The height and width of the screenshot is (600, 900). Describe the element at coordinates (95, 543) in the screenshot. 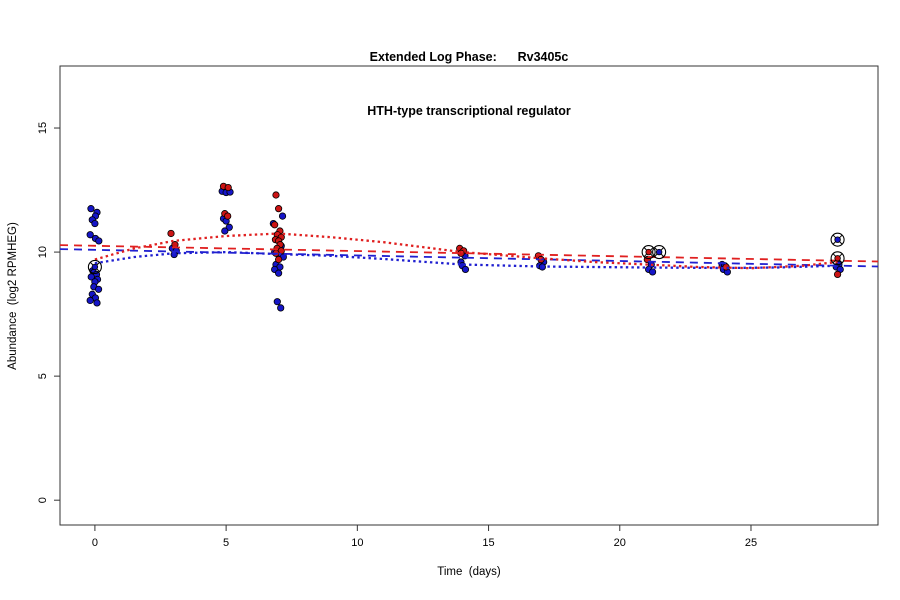

I see `x-tick-label: 0` at that location.